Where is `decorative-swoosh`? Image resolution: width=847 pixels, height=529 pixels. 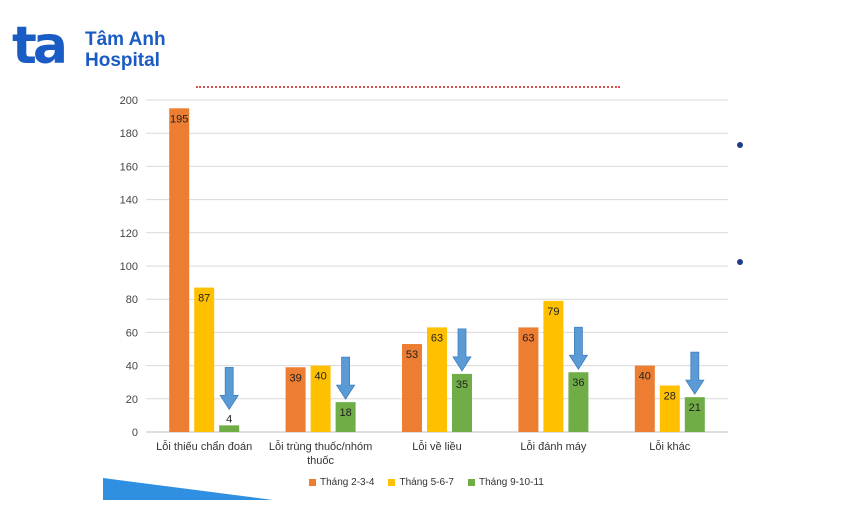 decorative-swoosh is located at coordinates (188, 489).